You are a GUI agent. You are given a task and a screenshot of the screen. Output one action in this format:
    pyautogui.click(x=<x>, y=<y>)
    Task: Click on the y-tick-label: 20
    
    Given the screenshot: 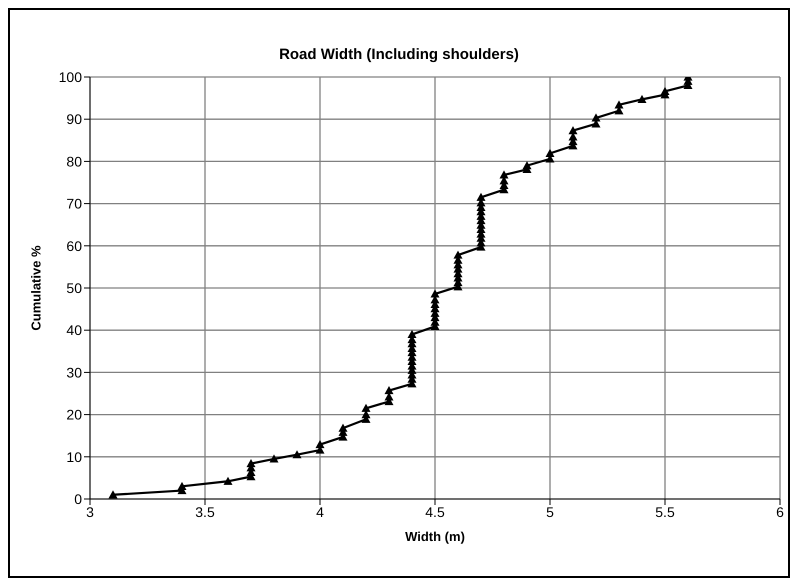 What is the action you would take?
    pyautogui.click(x=74, y=414)
    